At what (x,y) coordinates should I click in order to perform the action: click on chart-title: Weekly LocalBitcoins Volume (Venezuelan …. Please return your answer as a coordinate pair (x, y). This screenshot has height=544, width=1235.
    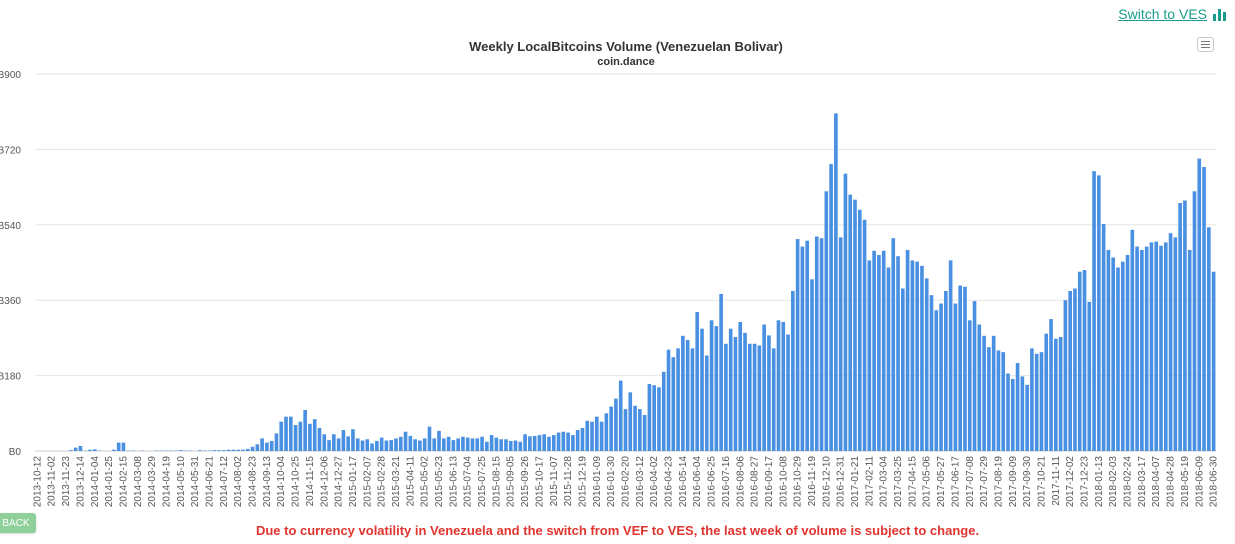
    Looking at the image, I should click on (626, 46).